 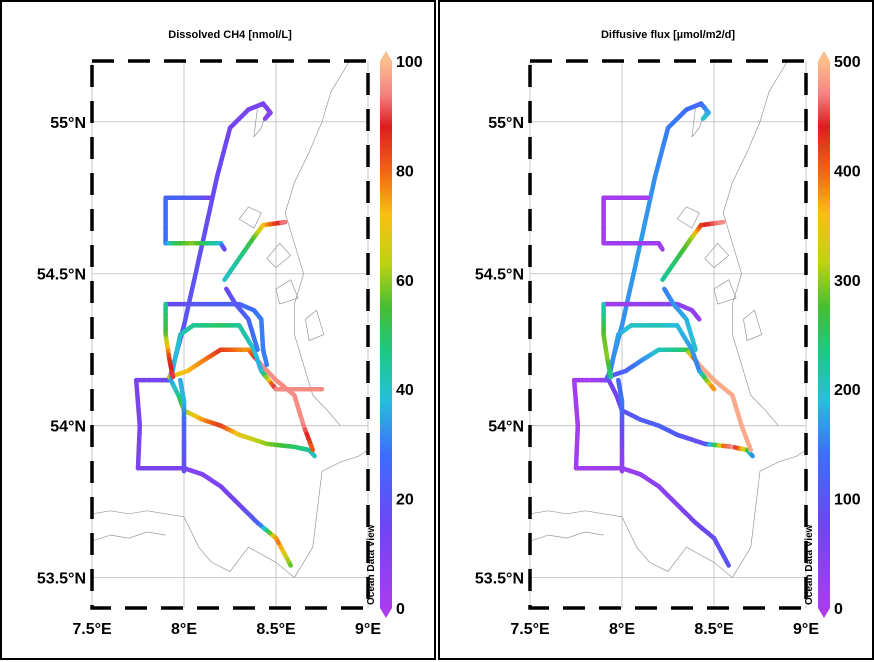 What do you see at coordinates (668, 35) in the screenshot?
I see `chart-title: Diffusive flux [µmol/m2/d]` at bounding box center [668, 35].